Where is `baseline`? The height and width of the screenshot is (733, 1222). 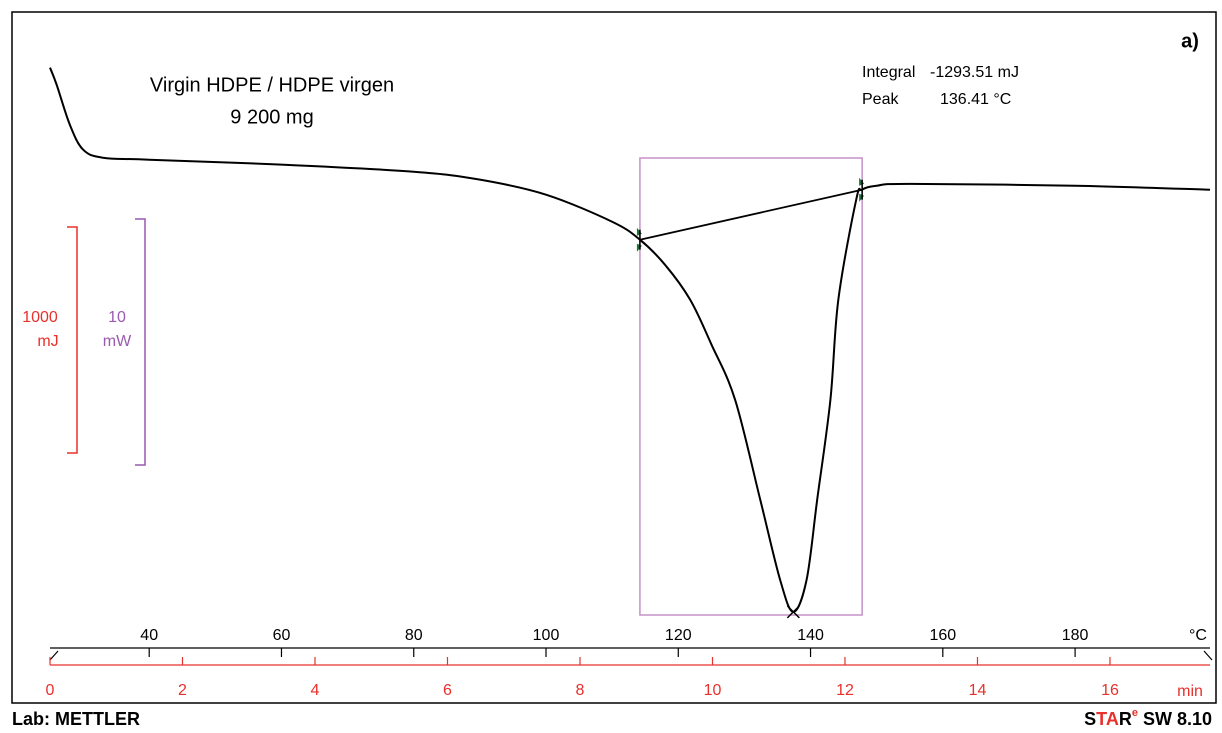 baseline is located at coordinates (751, 214).